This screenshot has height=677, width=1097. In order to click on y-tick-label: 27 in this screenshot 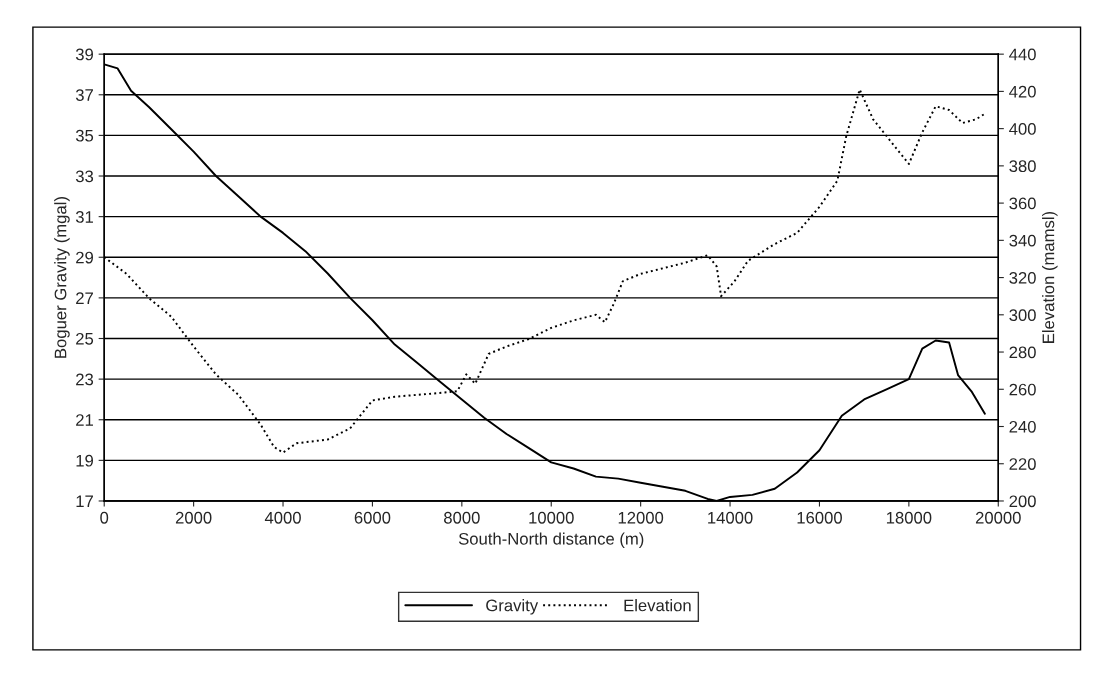, I will do `click(84, 298)`.